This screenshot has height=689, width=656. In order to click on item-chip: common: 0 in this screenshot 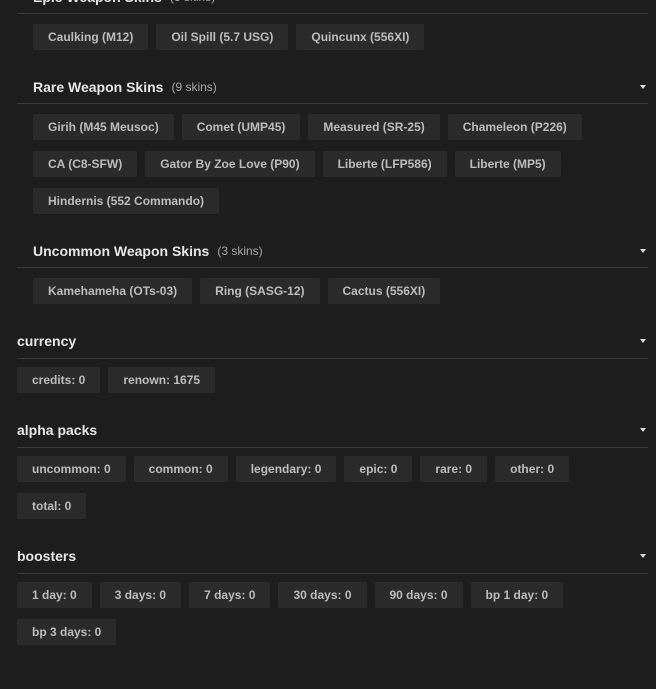, I will do `click(180, 469)`.